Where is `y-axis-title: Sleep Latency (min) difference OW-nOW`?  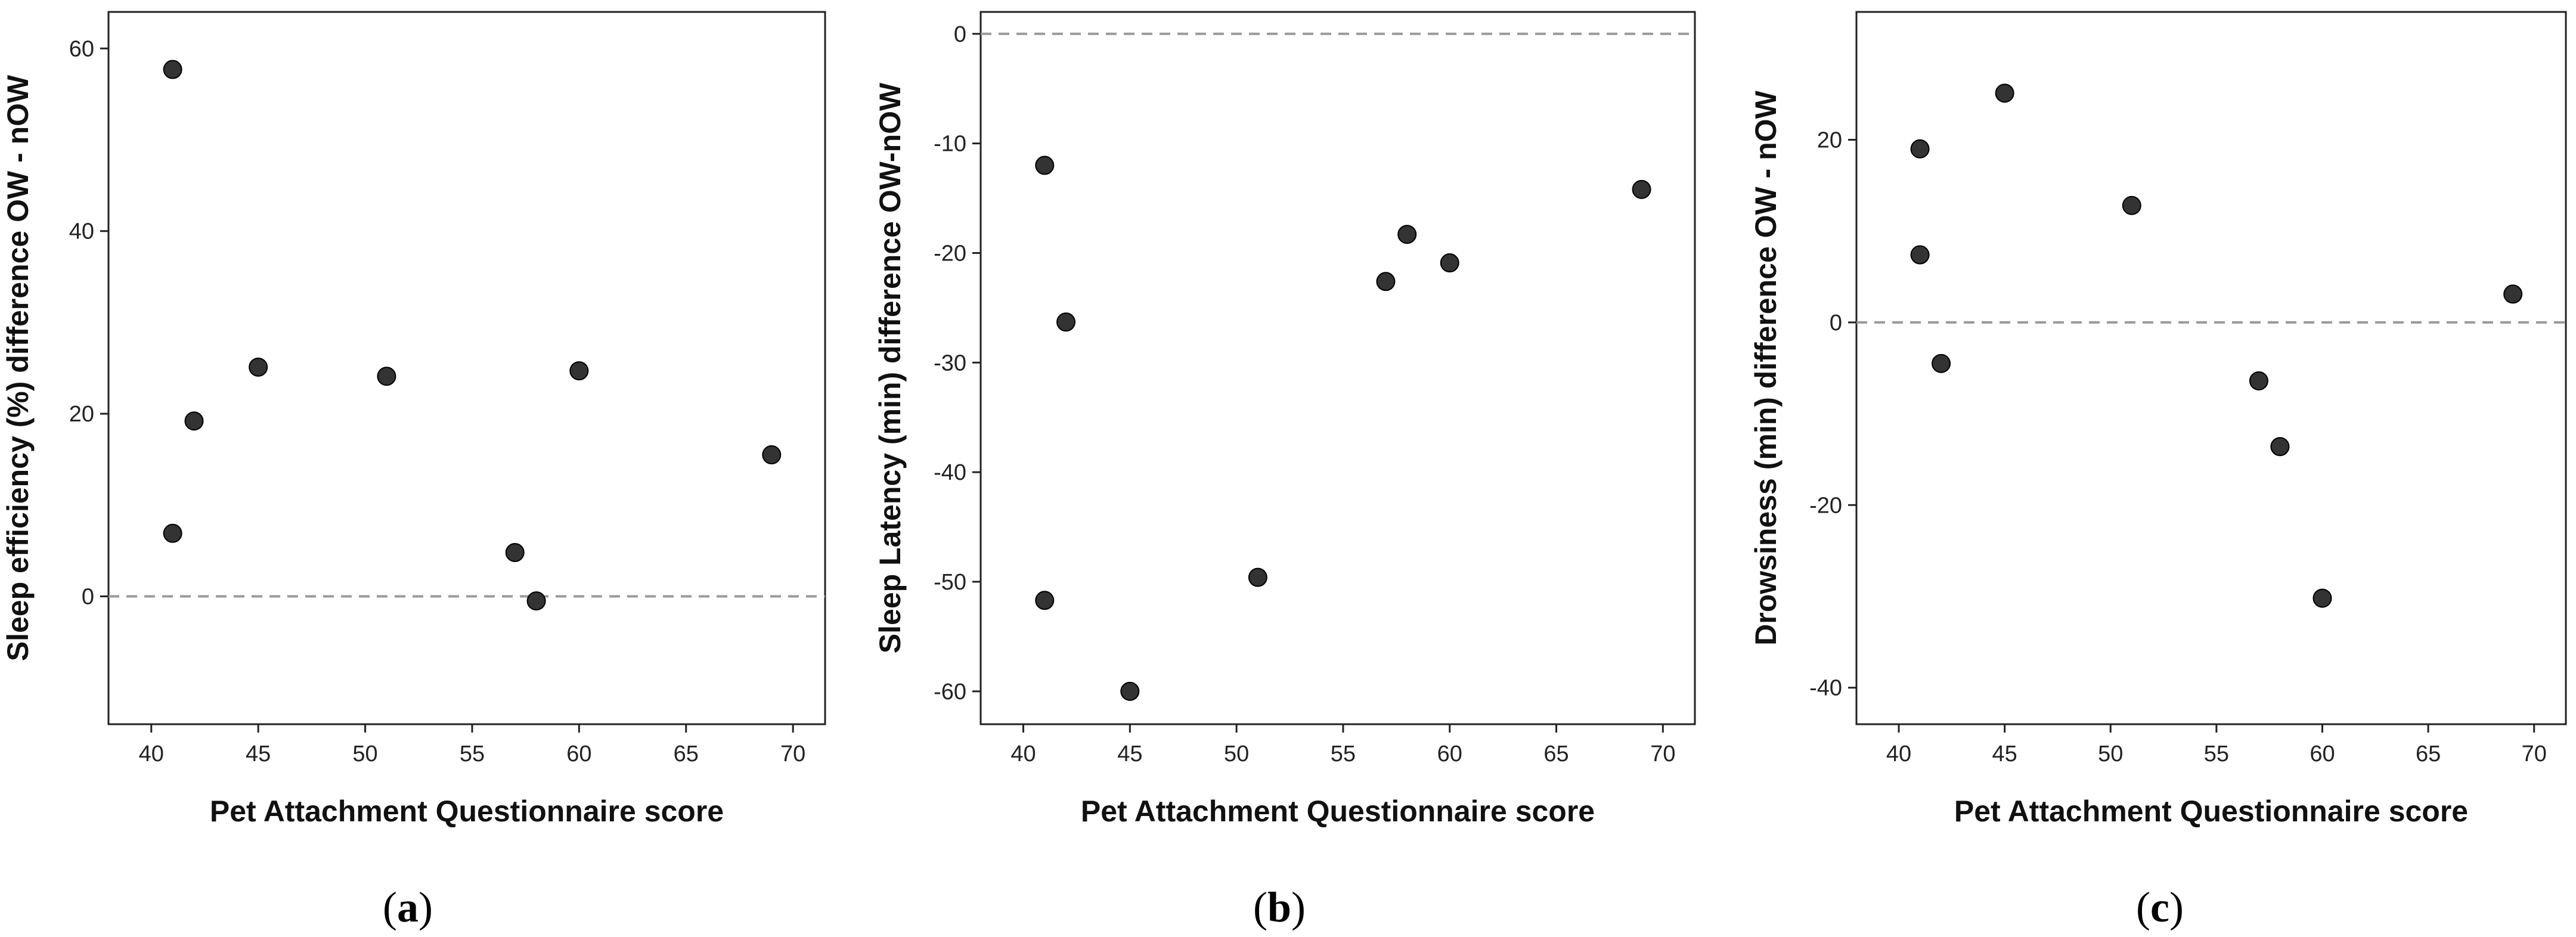 y-axis-title: Sleep Latency (min) difference OW-nOW is located at coordinates (890, 368).